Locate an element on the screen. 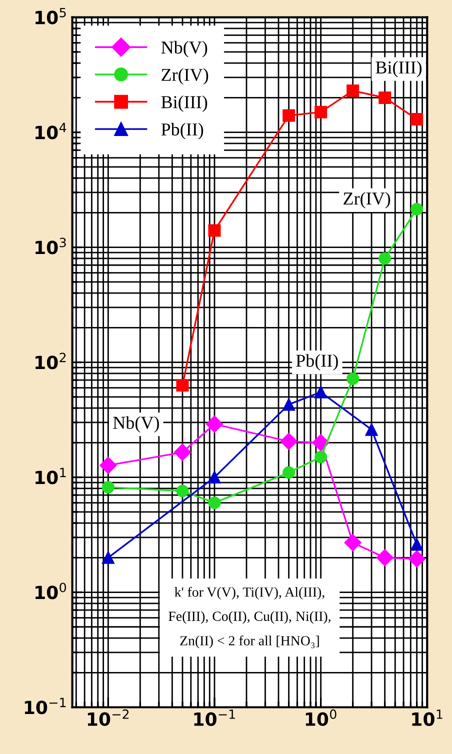 Image resolution: width=452 pixels, height=754 pixels. y-tick-label: 10$^{3}$ is located at coordinates (51, 246).